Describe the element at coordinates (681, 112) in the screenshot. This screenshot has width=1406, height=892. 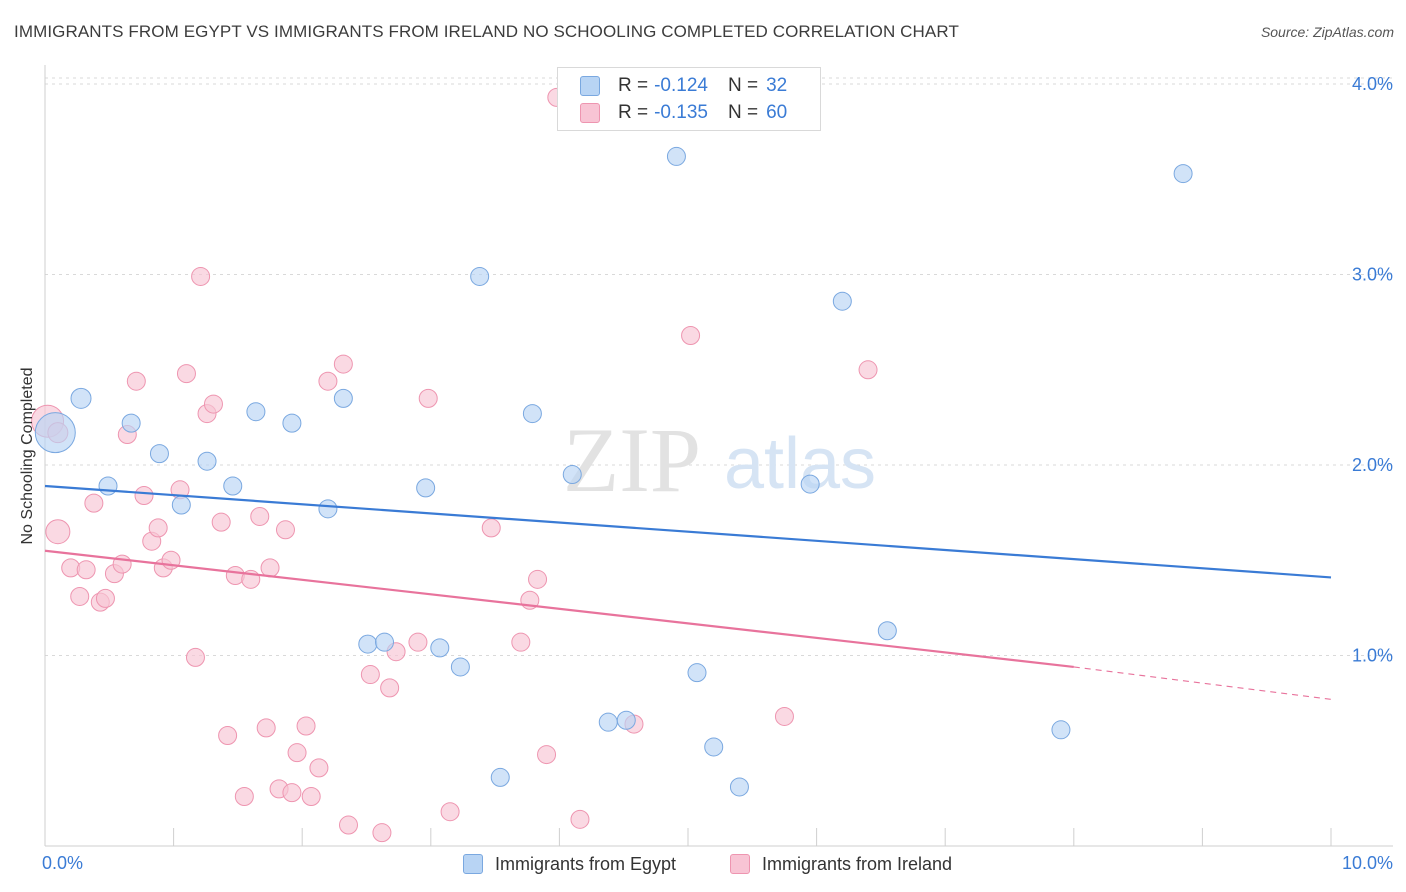
I see `legend-r-value: -0.135` at that location.